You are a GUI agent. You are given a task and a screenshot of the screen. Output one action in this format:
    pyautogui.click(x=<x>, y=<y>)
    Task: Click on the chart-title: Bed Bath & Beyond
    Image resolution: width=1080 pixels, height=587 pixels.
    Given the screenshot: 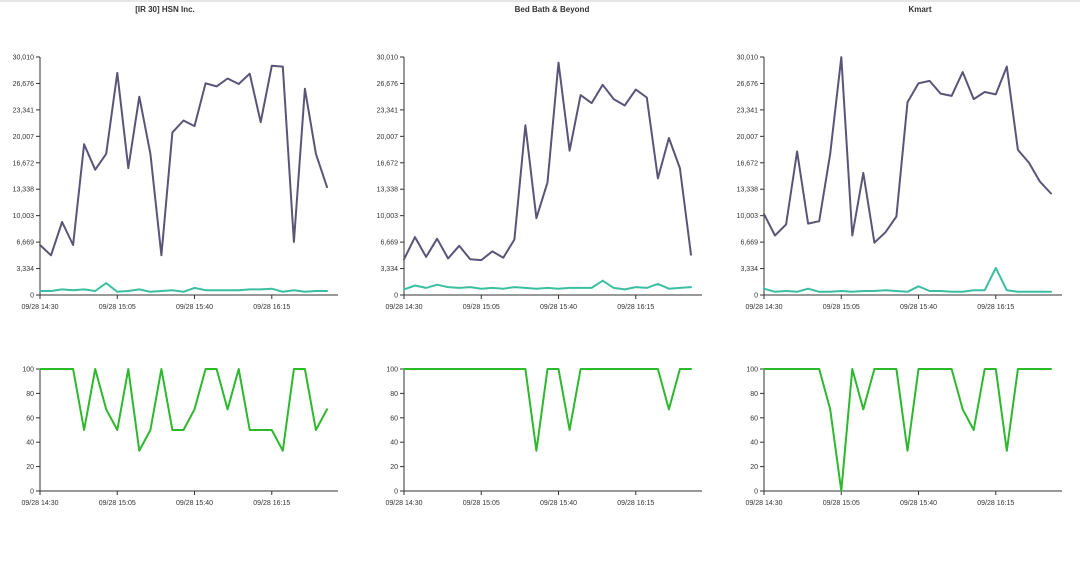 What is the action you would take?
    pyautogui.click(x=552, y=9)
    